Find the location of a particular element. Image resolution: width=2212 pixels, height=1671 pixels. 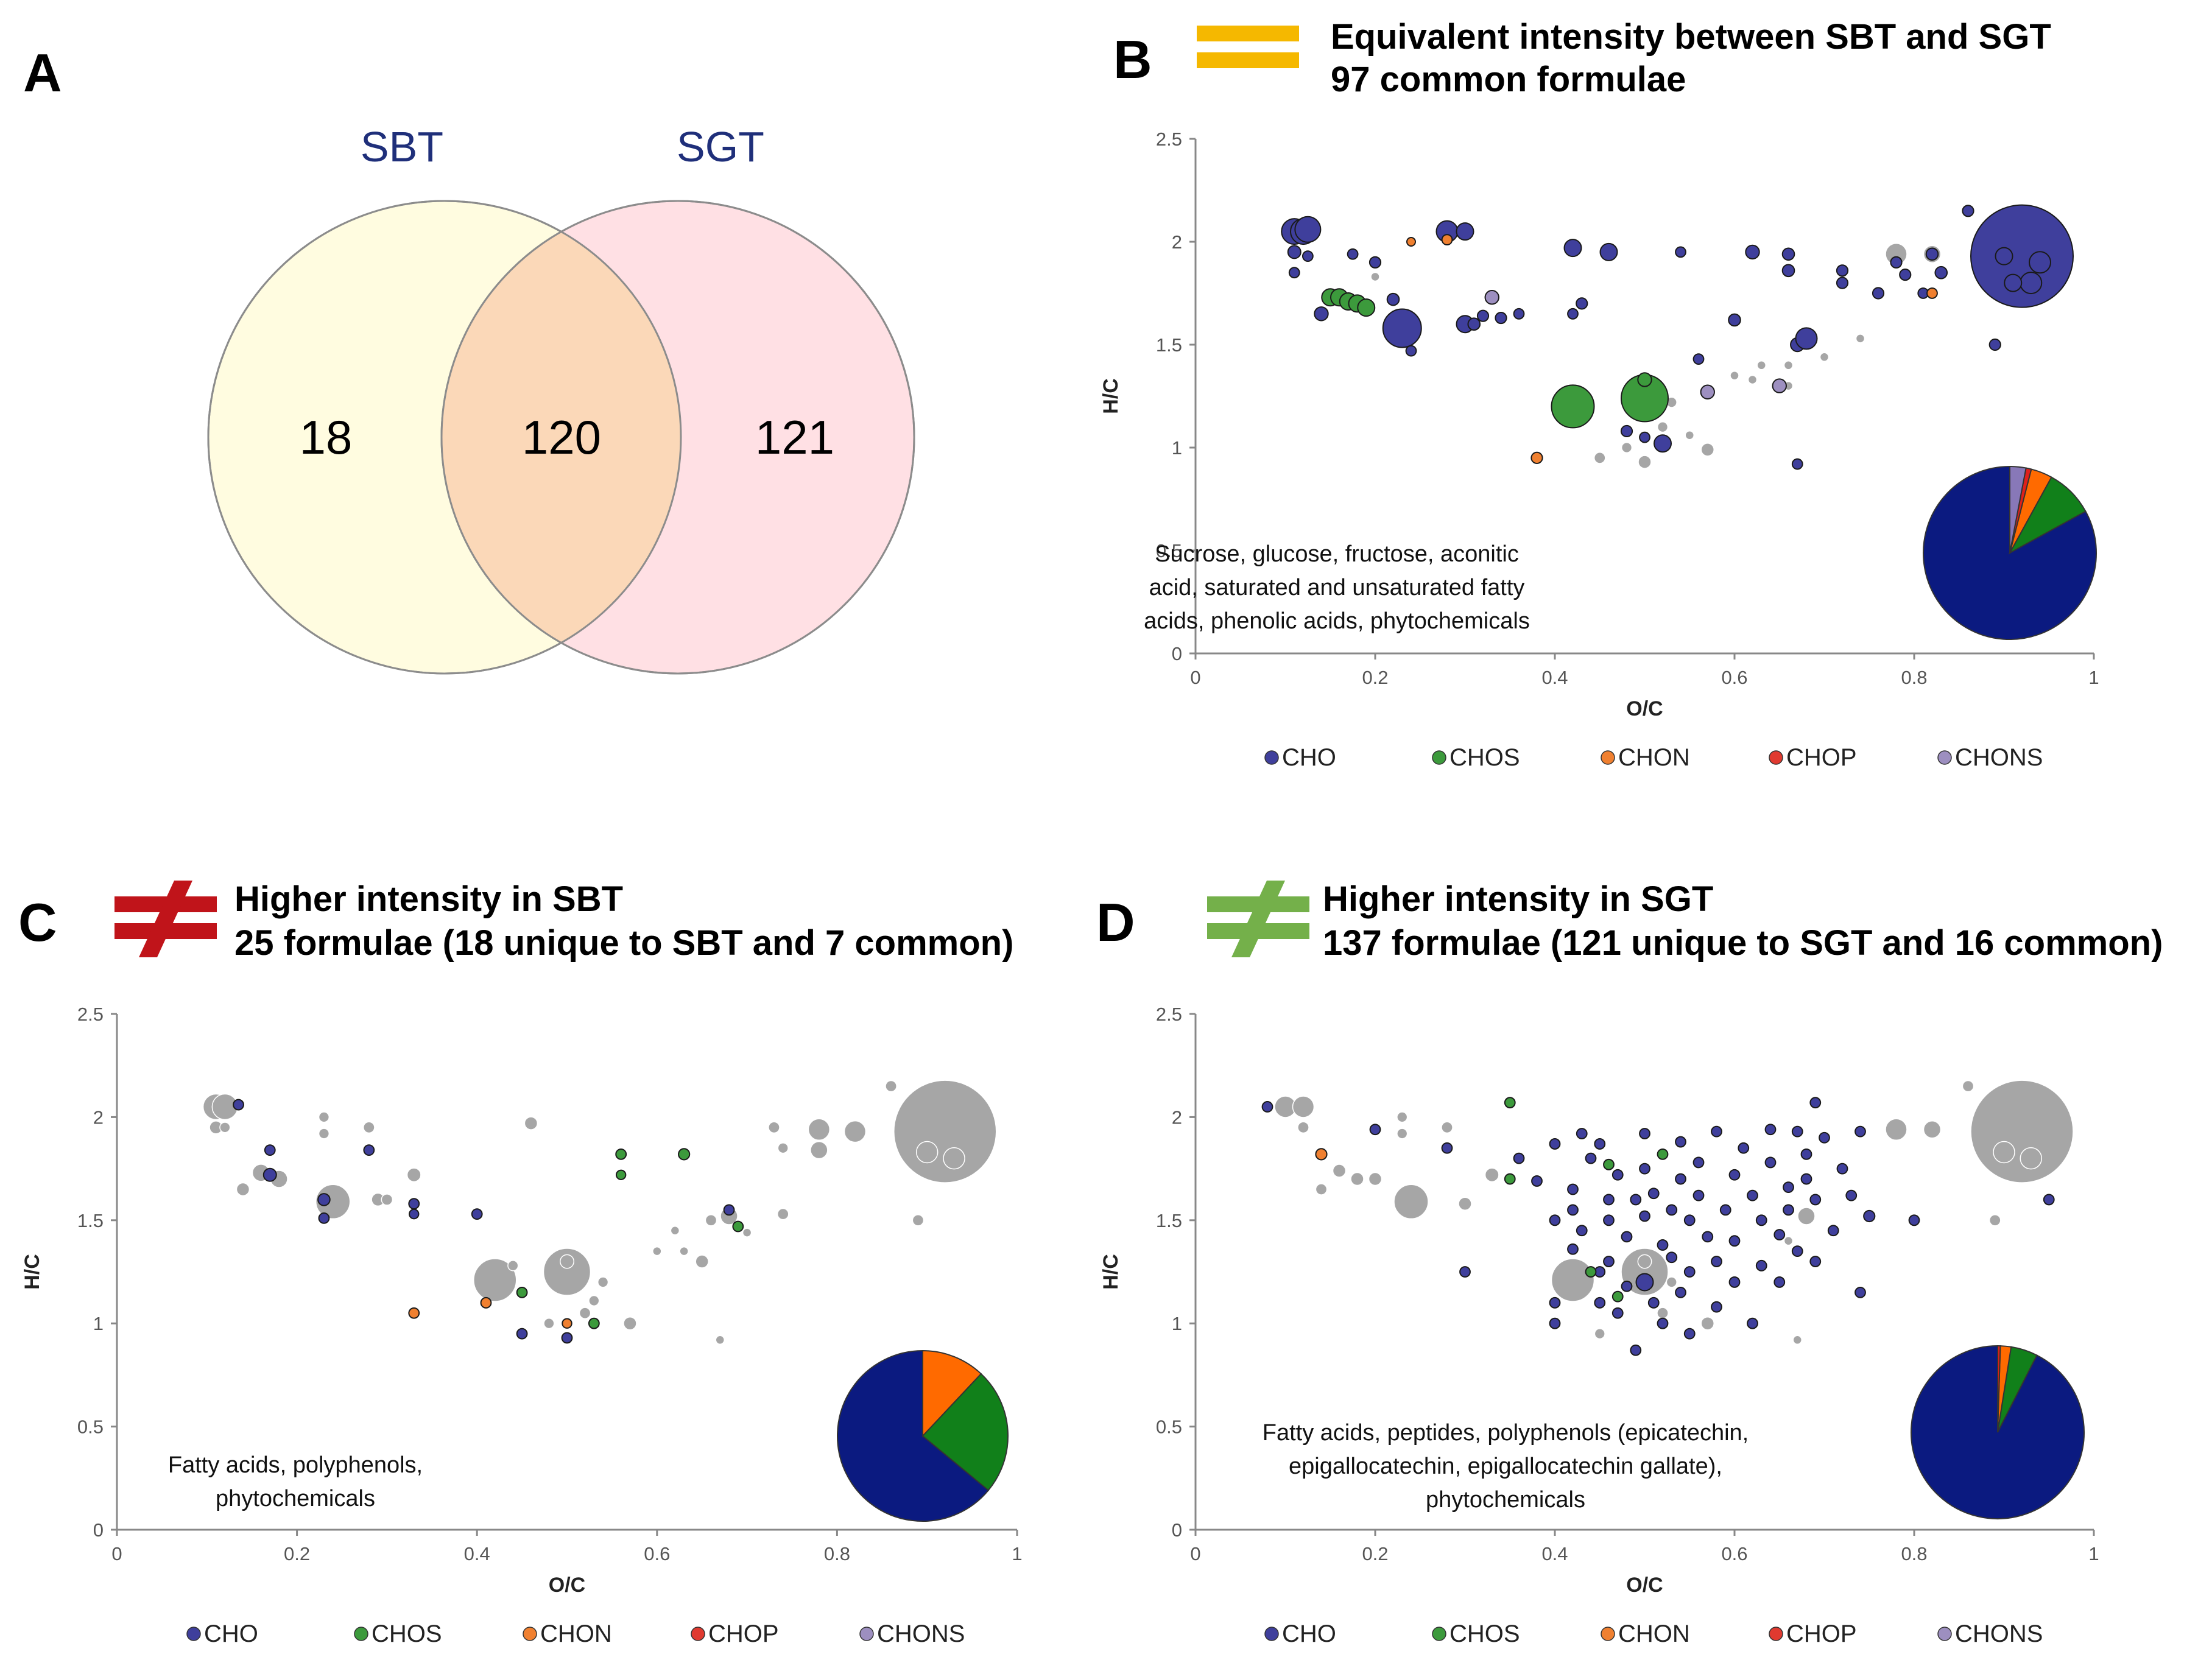

panel-b-x-tick-label: 0.4 is located at coordinates (1555, 677).